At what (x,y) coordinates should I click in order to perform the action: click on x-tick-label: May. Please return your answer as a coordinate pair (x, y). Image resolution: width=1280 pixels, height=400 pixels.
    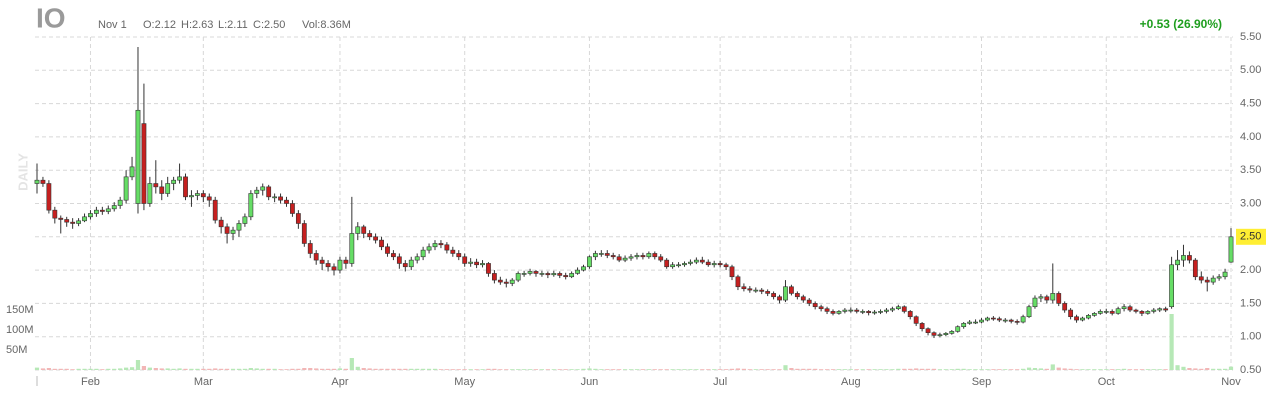
    Looking at the image, I should click on (464, 382).